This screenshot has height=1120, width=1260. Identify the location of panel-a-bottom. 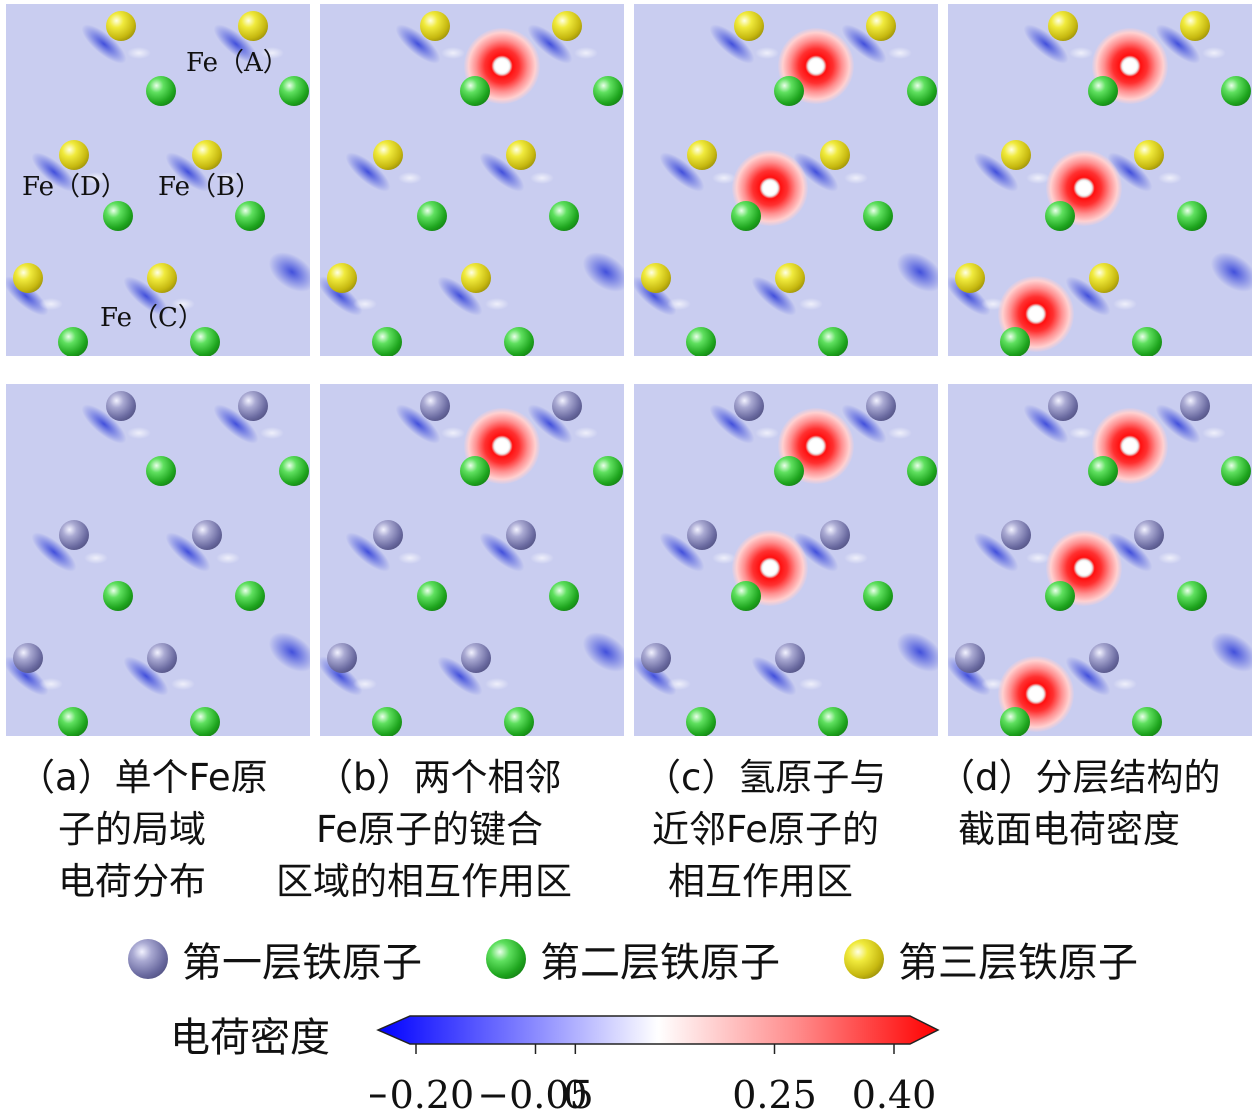
(158, 560).